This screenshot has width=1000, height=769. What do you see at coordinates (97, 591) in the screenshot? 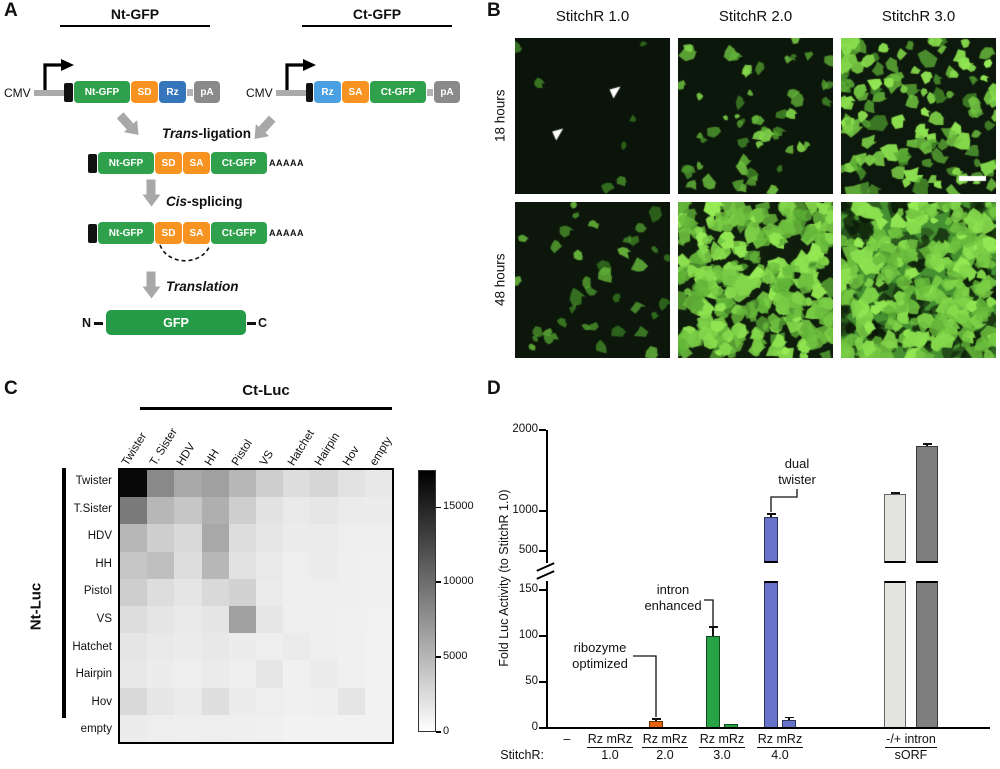
I see `heatmap-row-label-Pistol: Pistol` at bounding box center [97, 591].